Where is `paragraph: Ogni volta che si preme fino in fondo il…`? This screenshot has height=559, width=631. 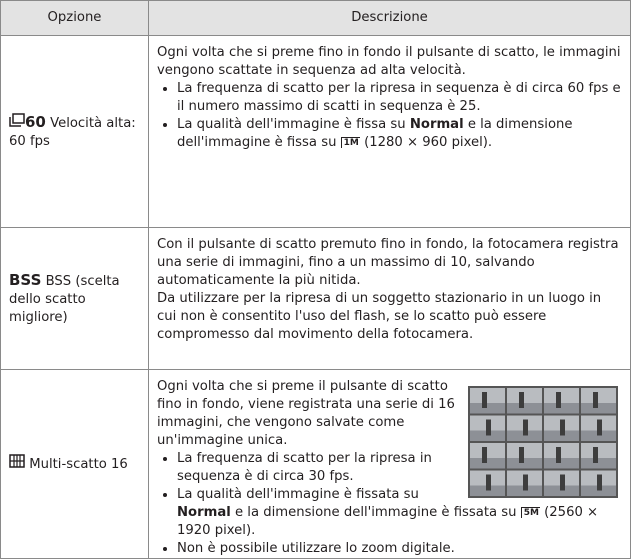 paragraph: Ogni volta che si preme fino in fondo il… is located at coordinates (389, 61).